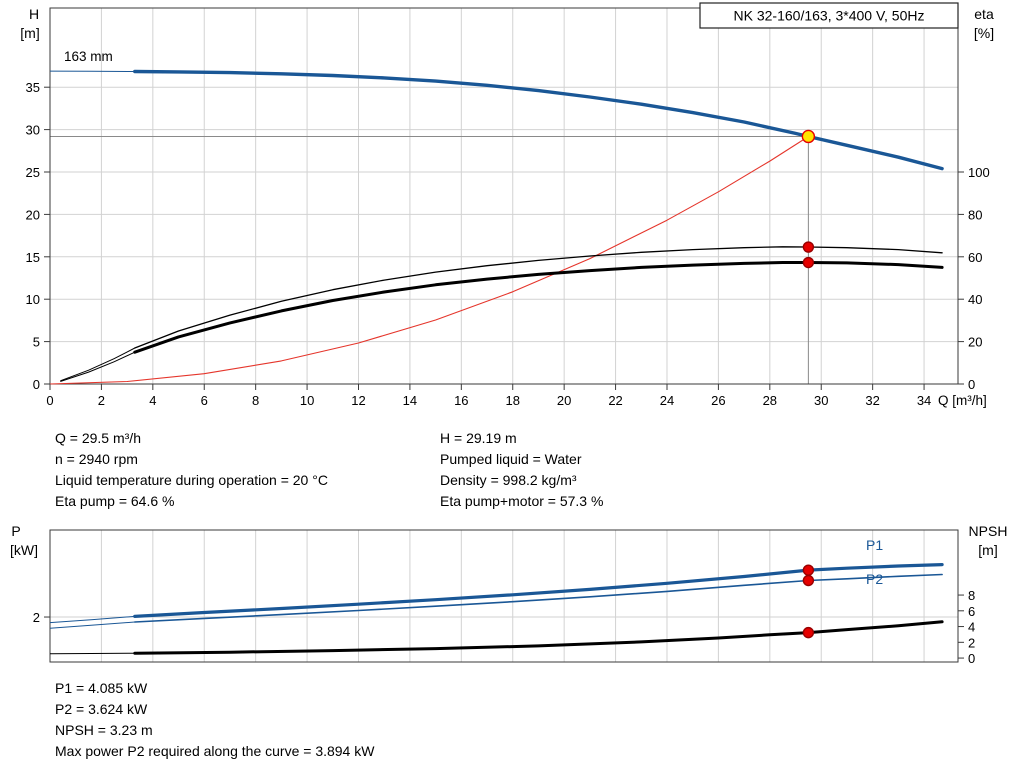 This screenshot has height=781, width=1024. Describe the element at coordinates (36, 342) in the screenshot. I see `y-left-tick-label: 5` at that location.